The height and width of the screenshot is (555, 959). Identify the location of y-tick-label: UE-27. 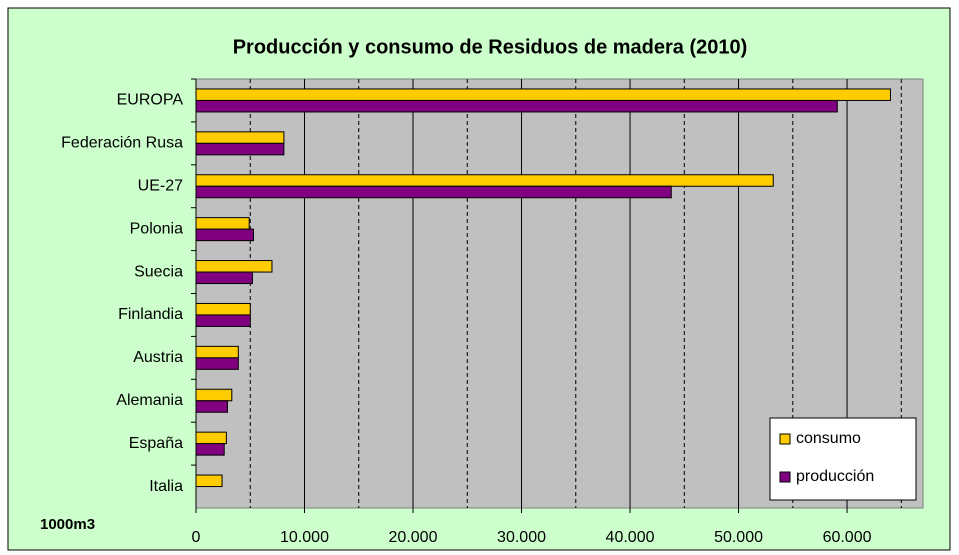
(160, 185).